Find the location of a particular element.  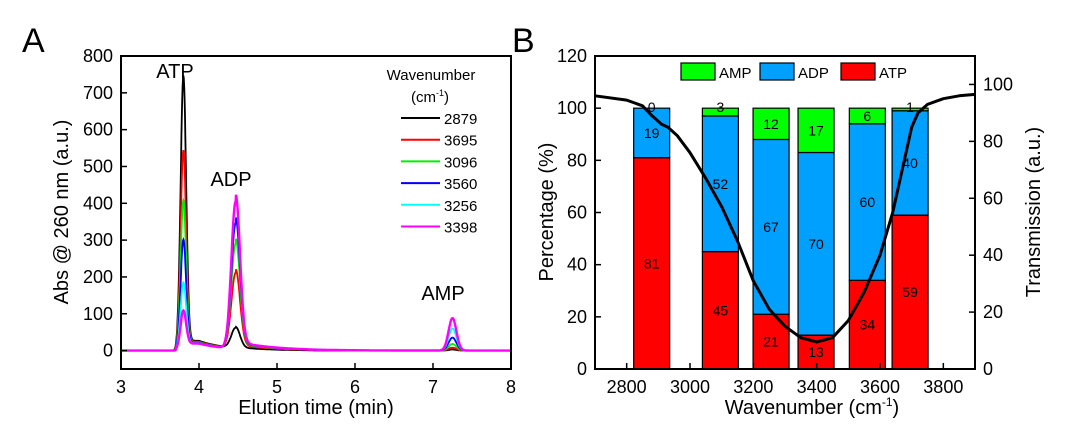

peak-label-amp: AMP is located at coordinates (442, 294).